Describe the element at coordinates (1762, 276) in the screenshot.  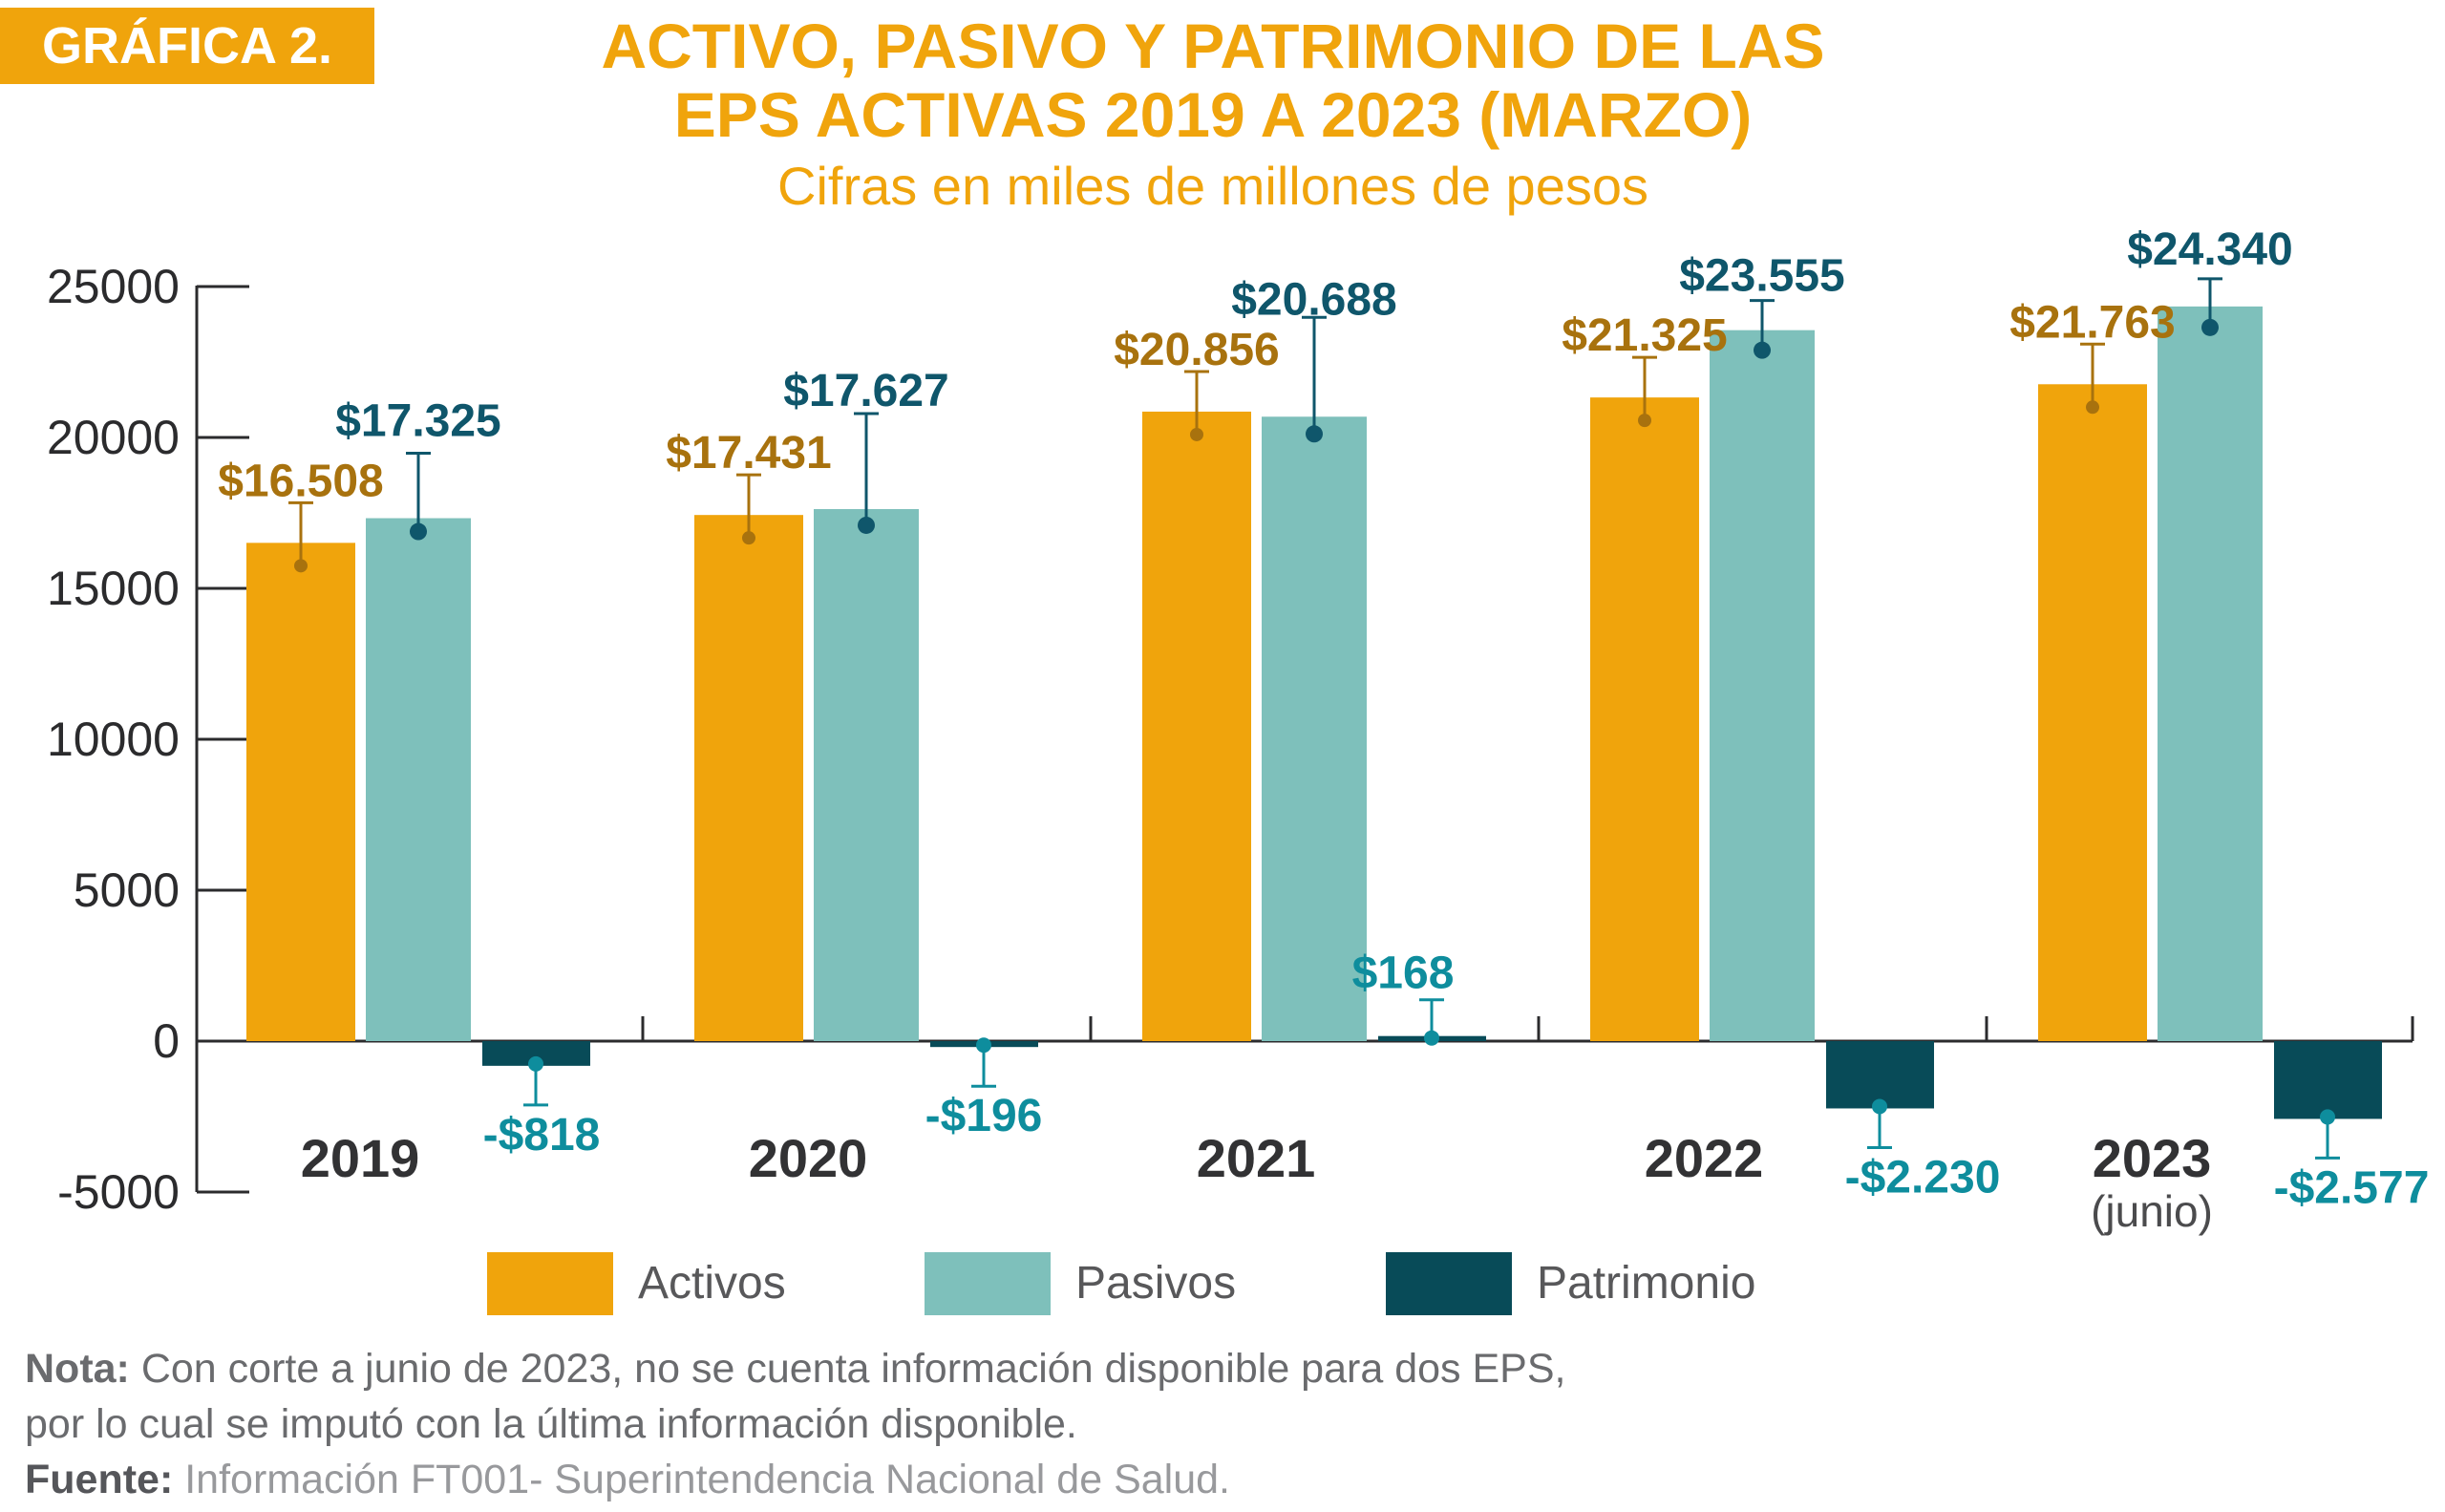
I see `value-label-pasivos-2022: $23.555` at that location.